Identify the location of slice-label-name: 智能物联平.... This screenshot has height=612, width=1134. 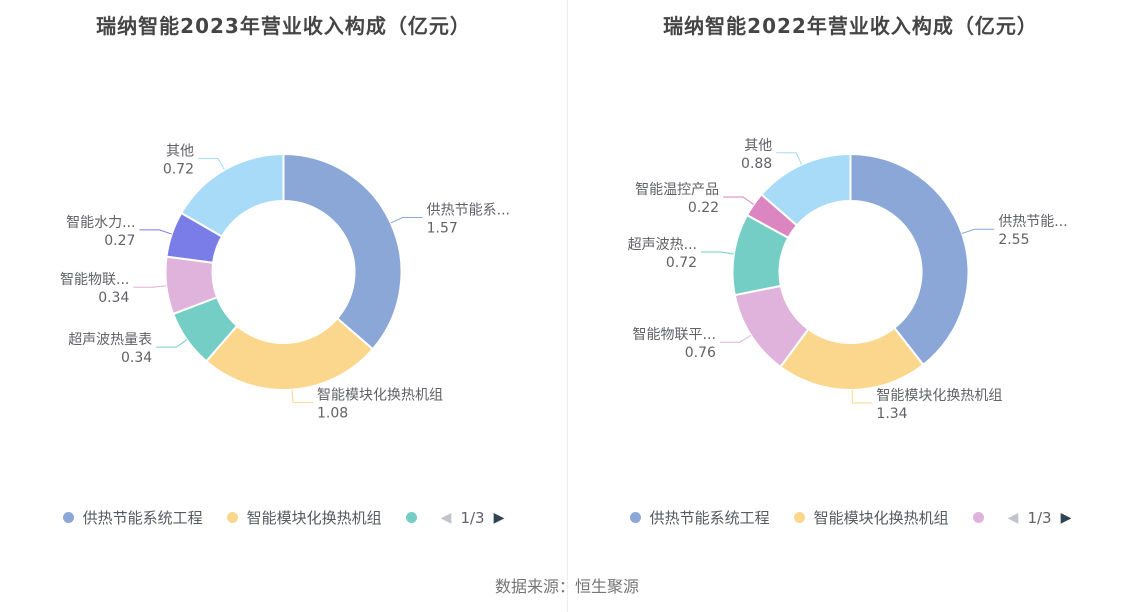
(674, 335).